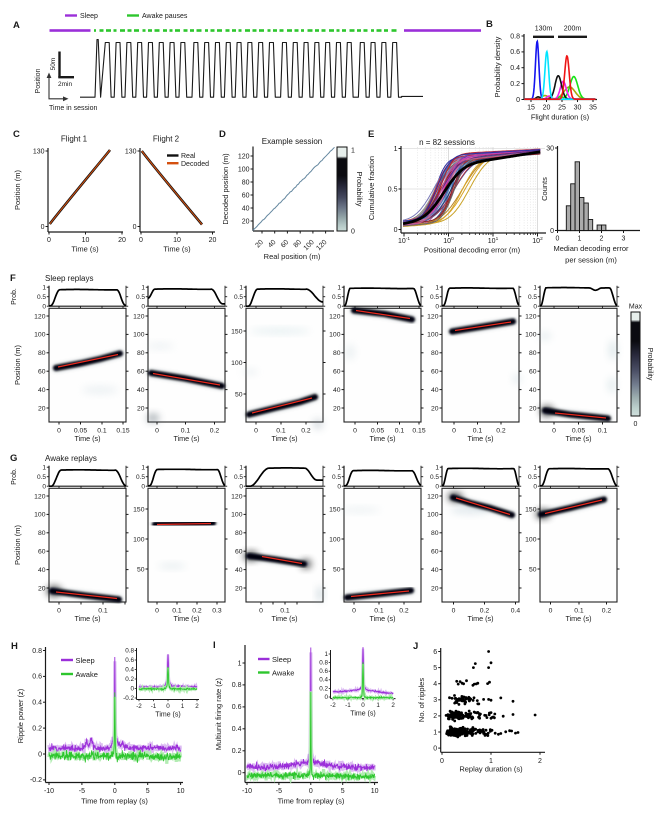 Image resolution: width=658 pixels, height=820 pixels. What do you see at coordinates (69, 278) in the screenshot?
I see `svg-text: Sleep replays` at bounding box center [69, 278].